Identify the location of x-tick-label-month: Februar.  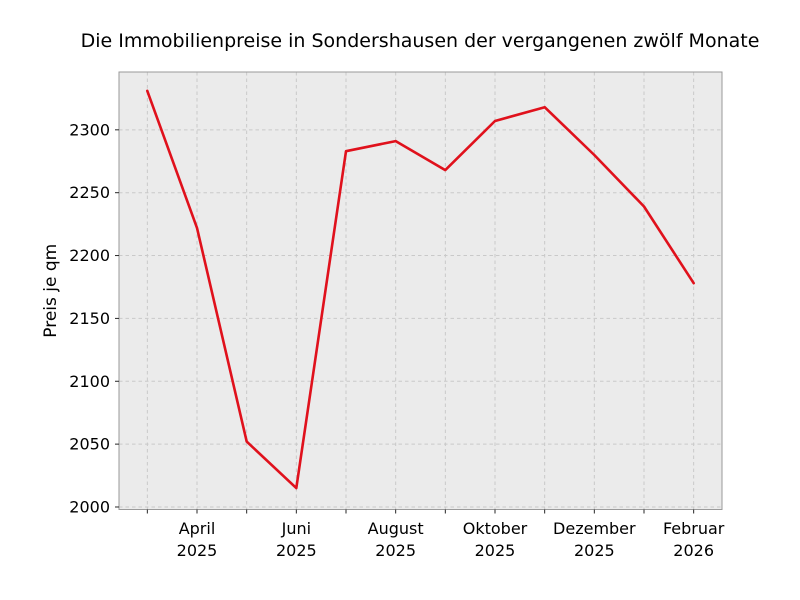
(694, 528).